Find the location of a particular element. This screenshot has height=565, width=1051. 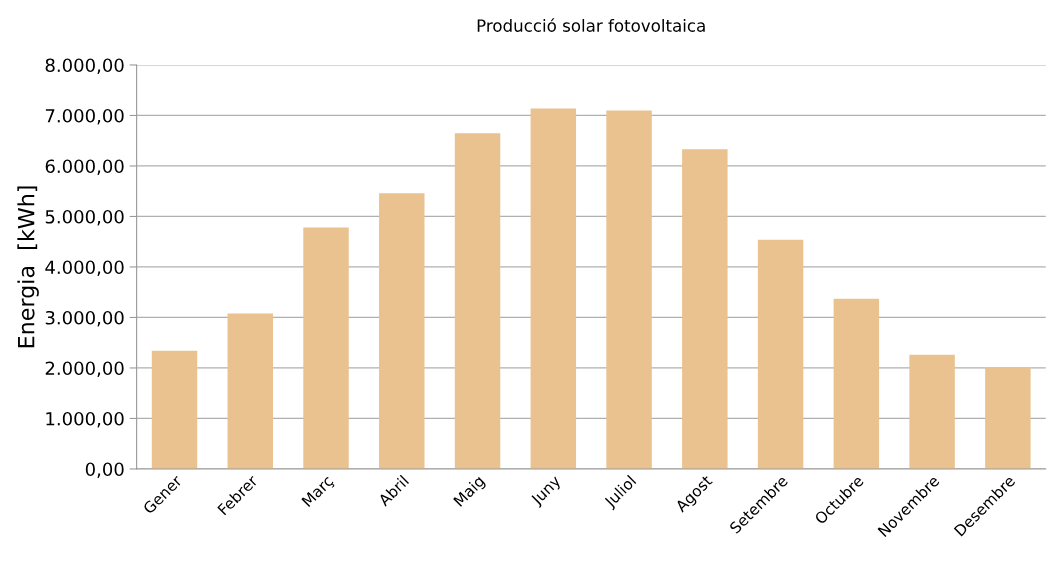

y-axis-title: Energia [kWh] is located at coordinates (28, 267).